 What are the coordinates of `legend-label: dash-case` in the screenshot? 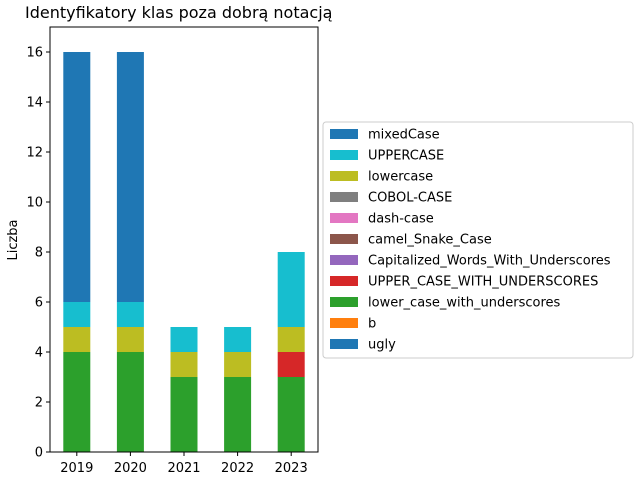 It's located at (401, 219).